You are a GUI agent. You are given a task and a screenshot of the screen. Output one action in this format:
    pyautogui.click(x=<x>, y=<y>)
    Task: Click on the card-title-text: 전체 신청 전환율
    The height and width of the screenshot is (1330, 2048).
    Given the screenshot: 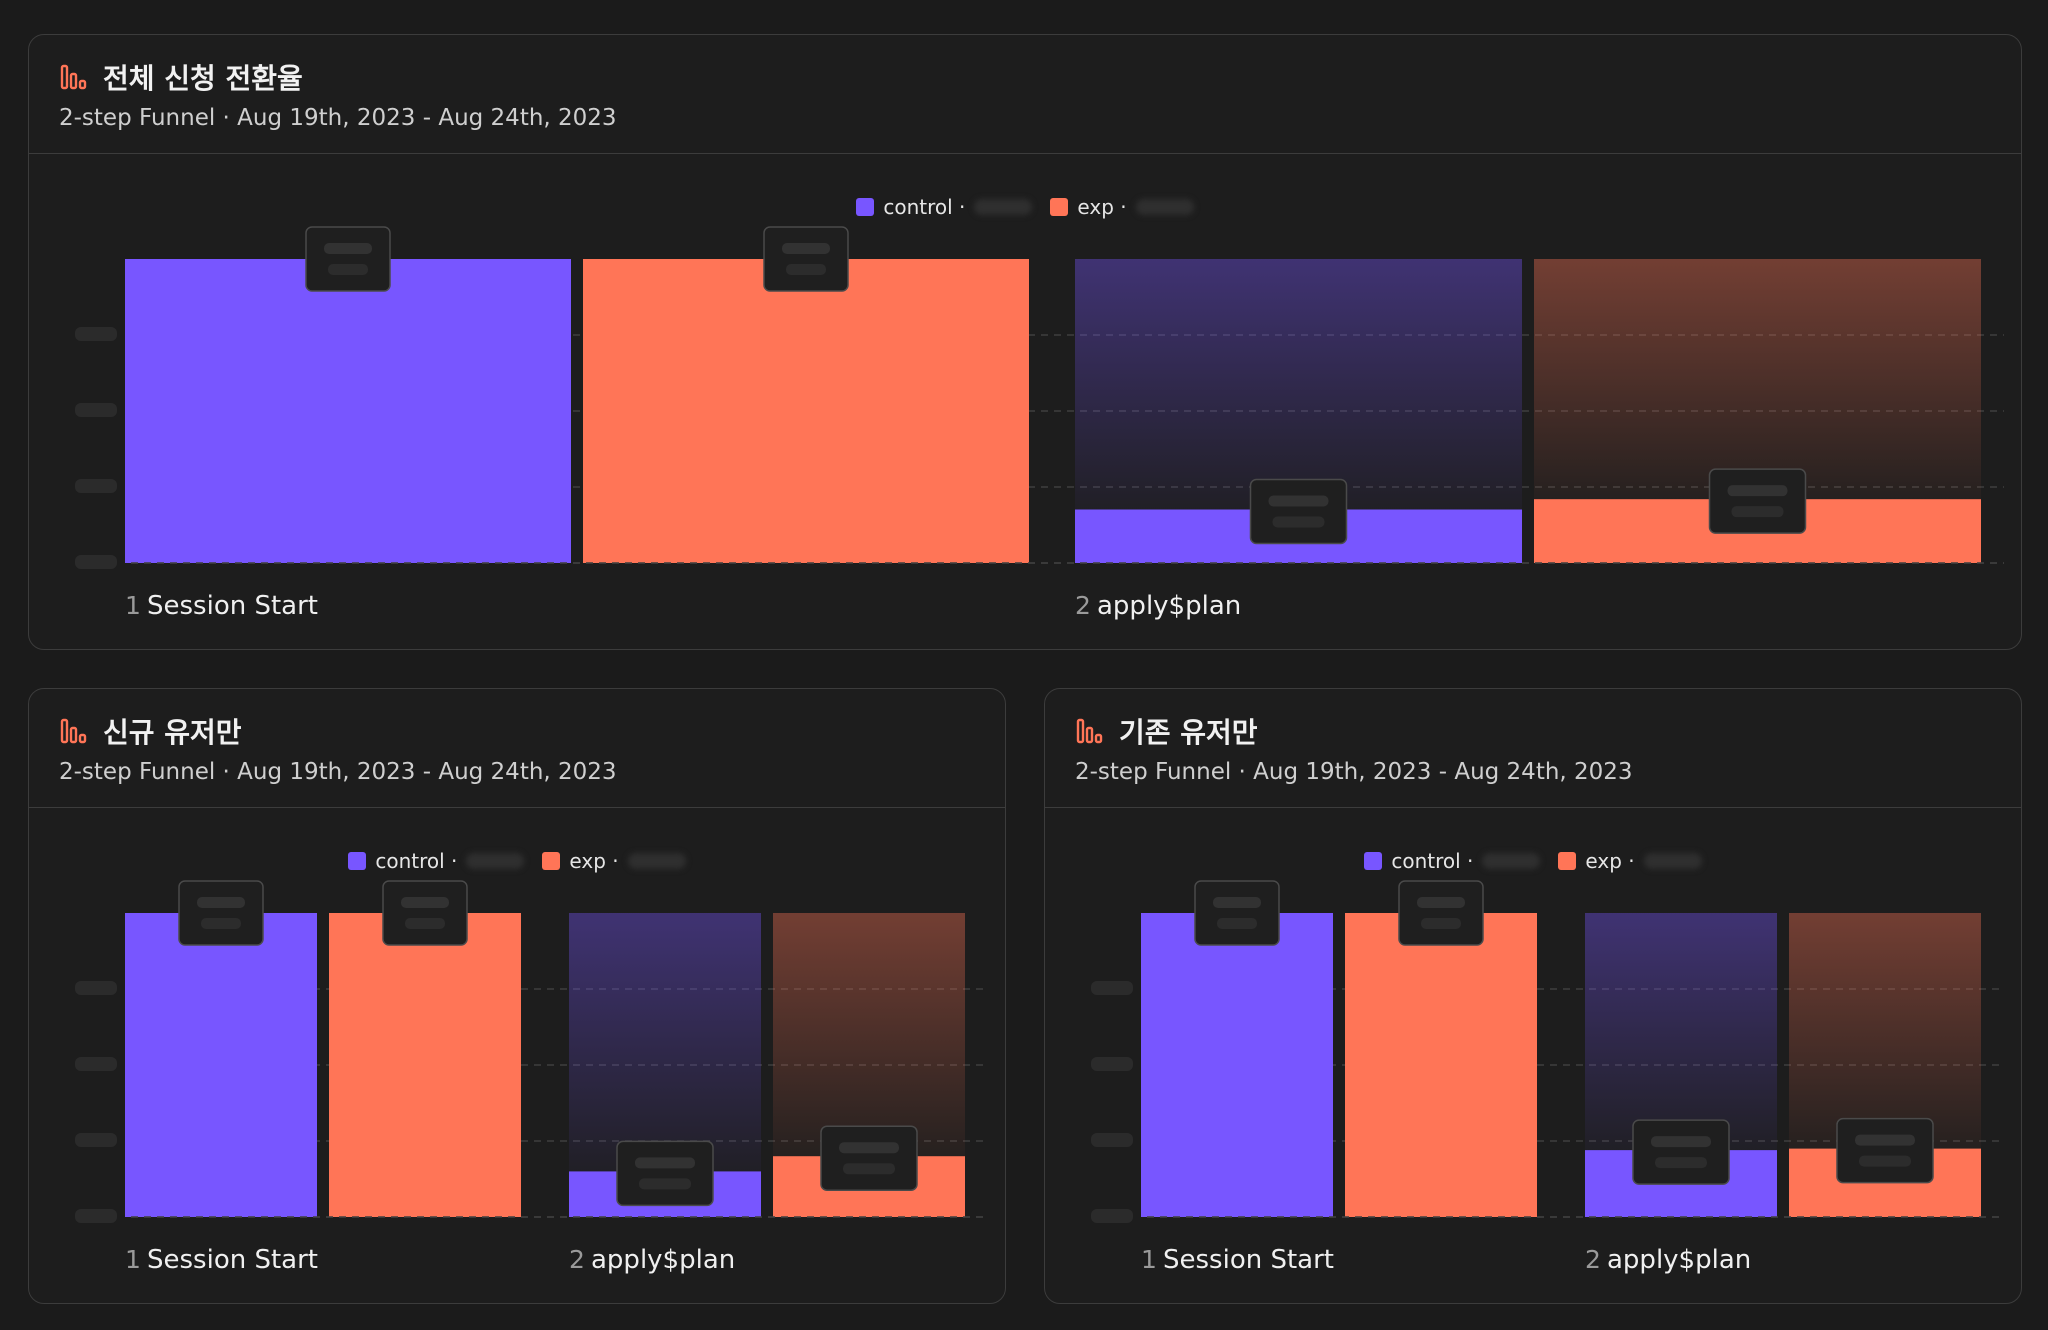 What is the action you would take?
    pyautogui.click(x=203, y=78)
    